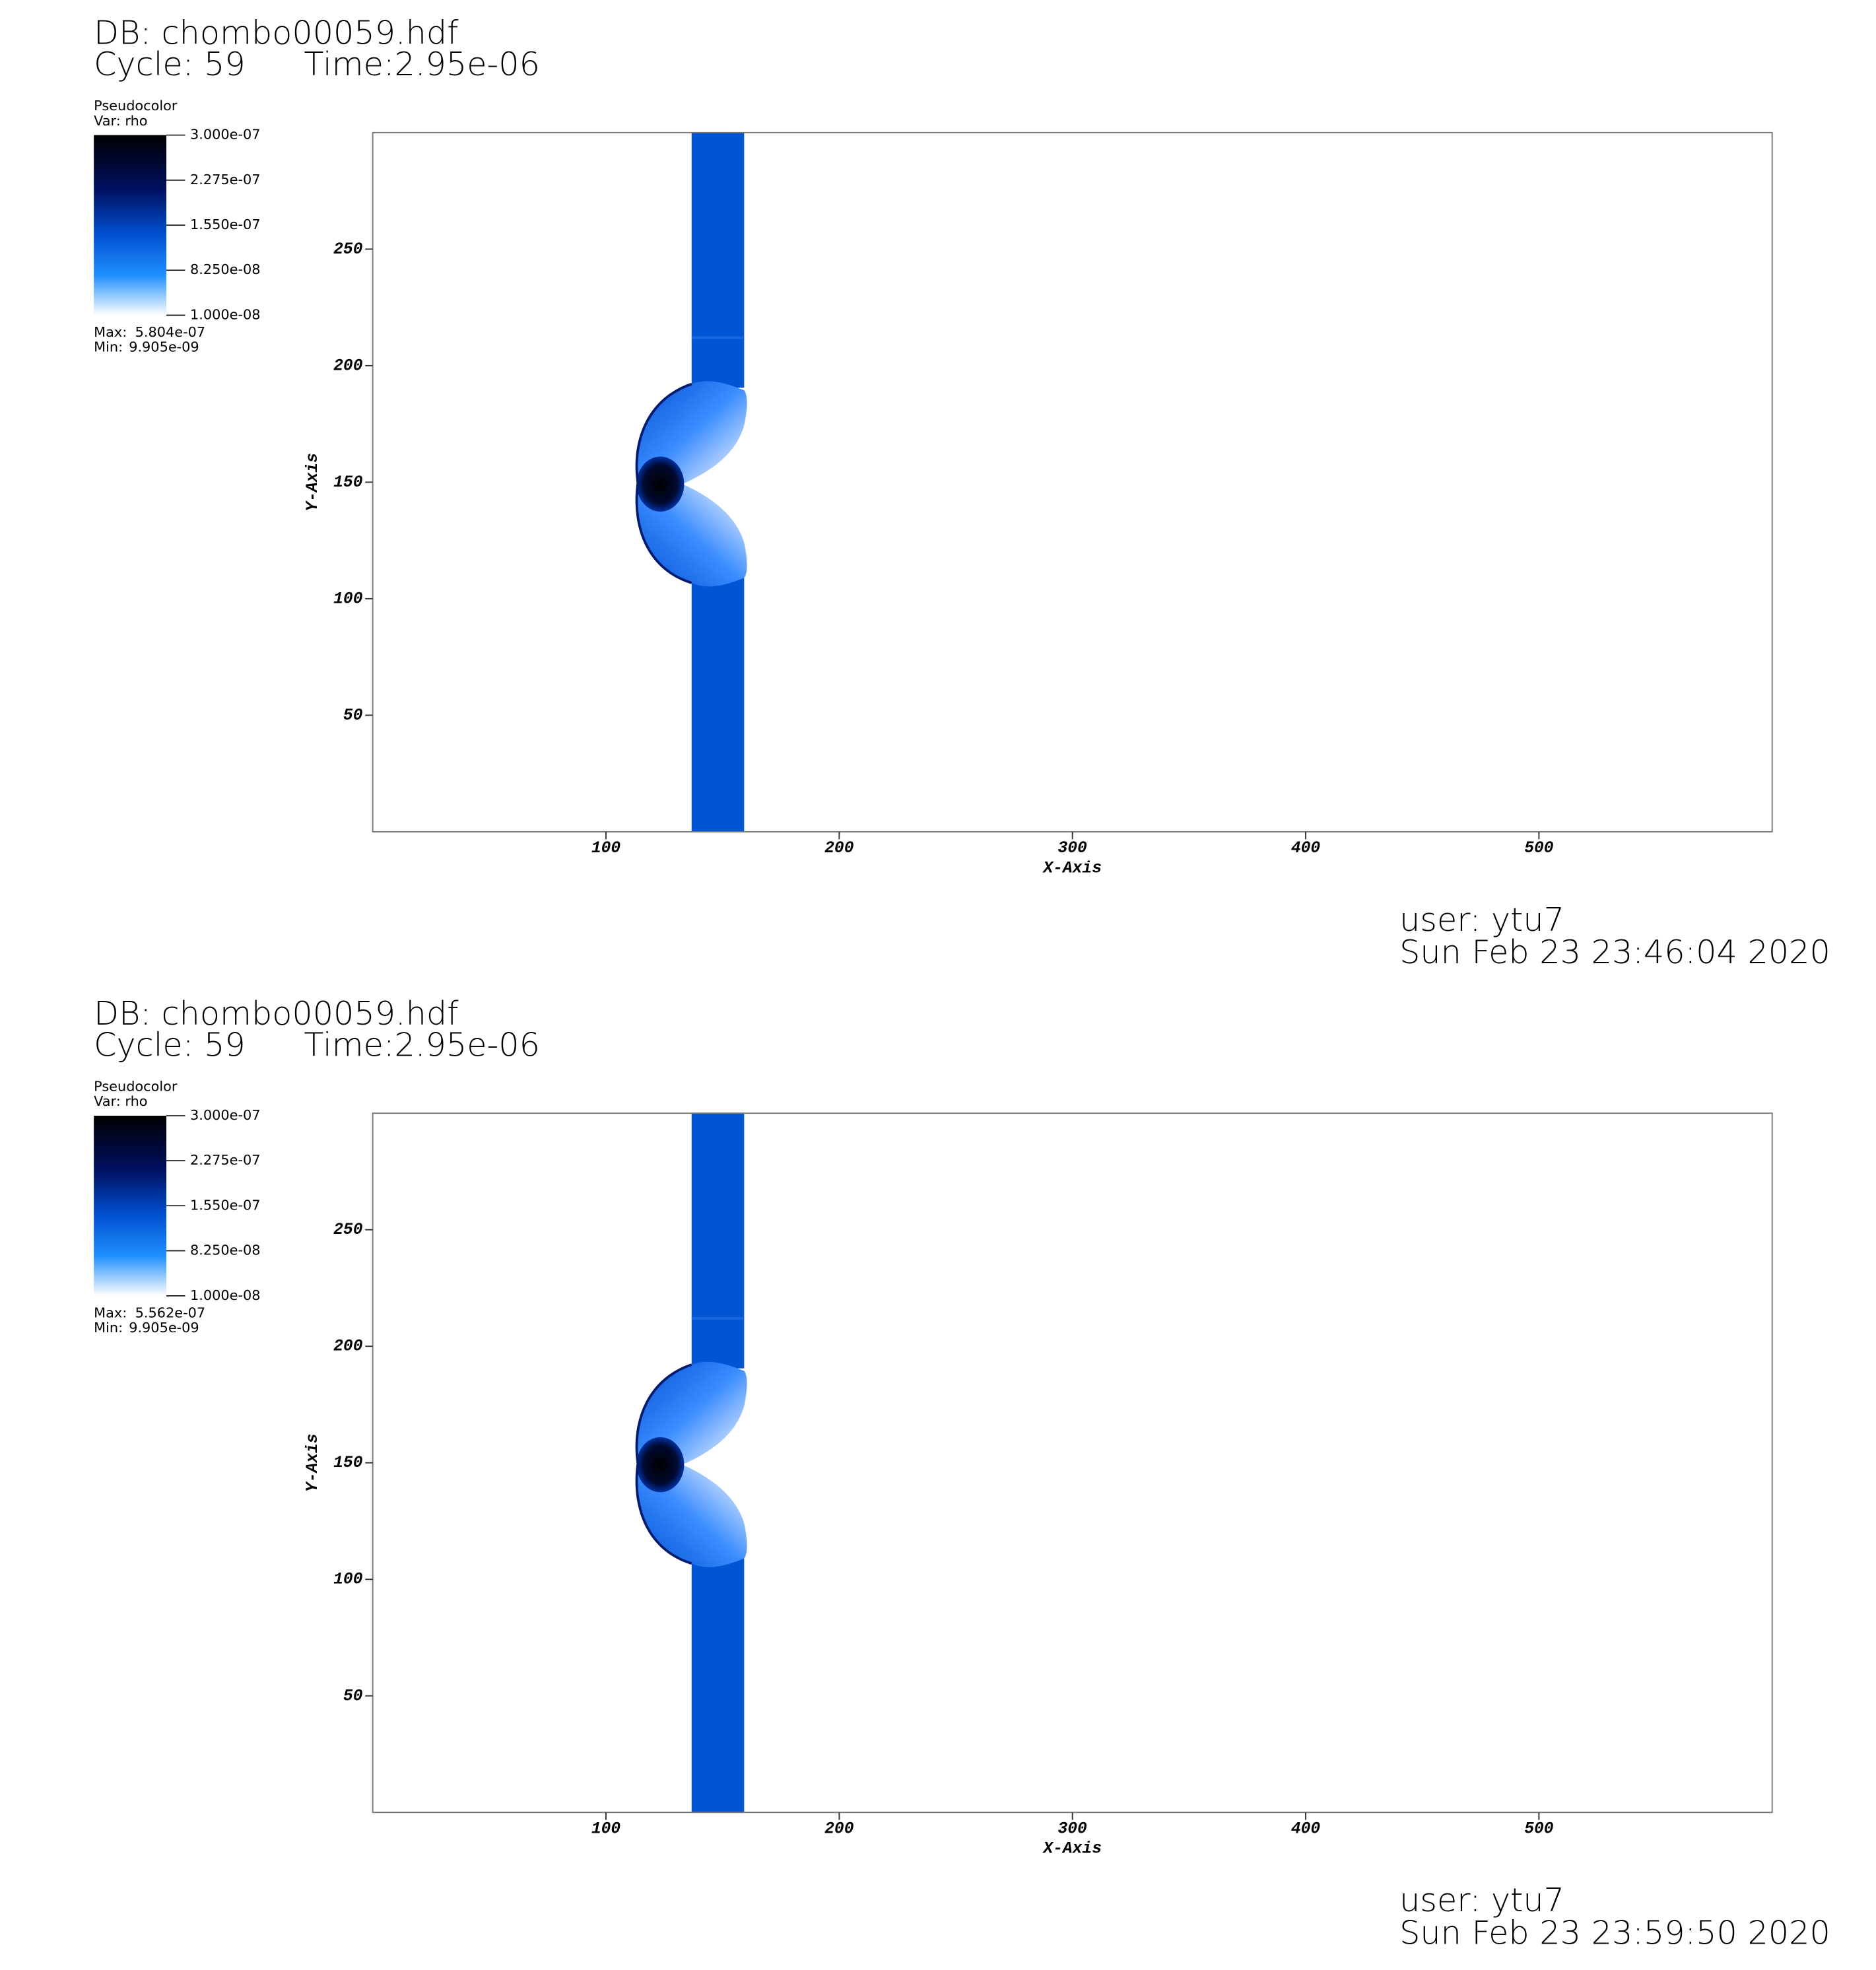  What do you see at coordinates (170, 1313) in the screenshot?
I see `max-value: 5.562e-07` at bounding box center [170, 1313].